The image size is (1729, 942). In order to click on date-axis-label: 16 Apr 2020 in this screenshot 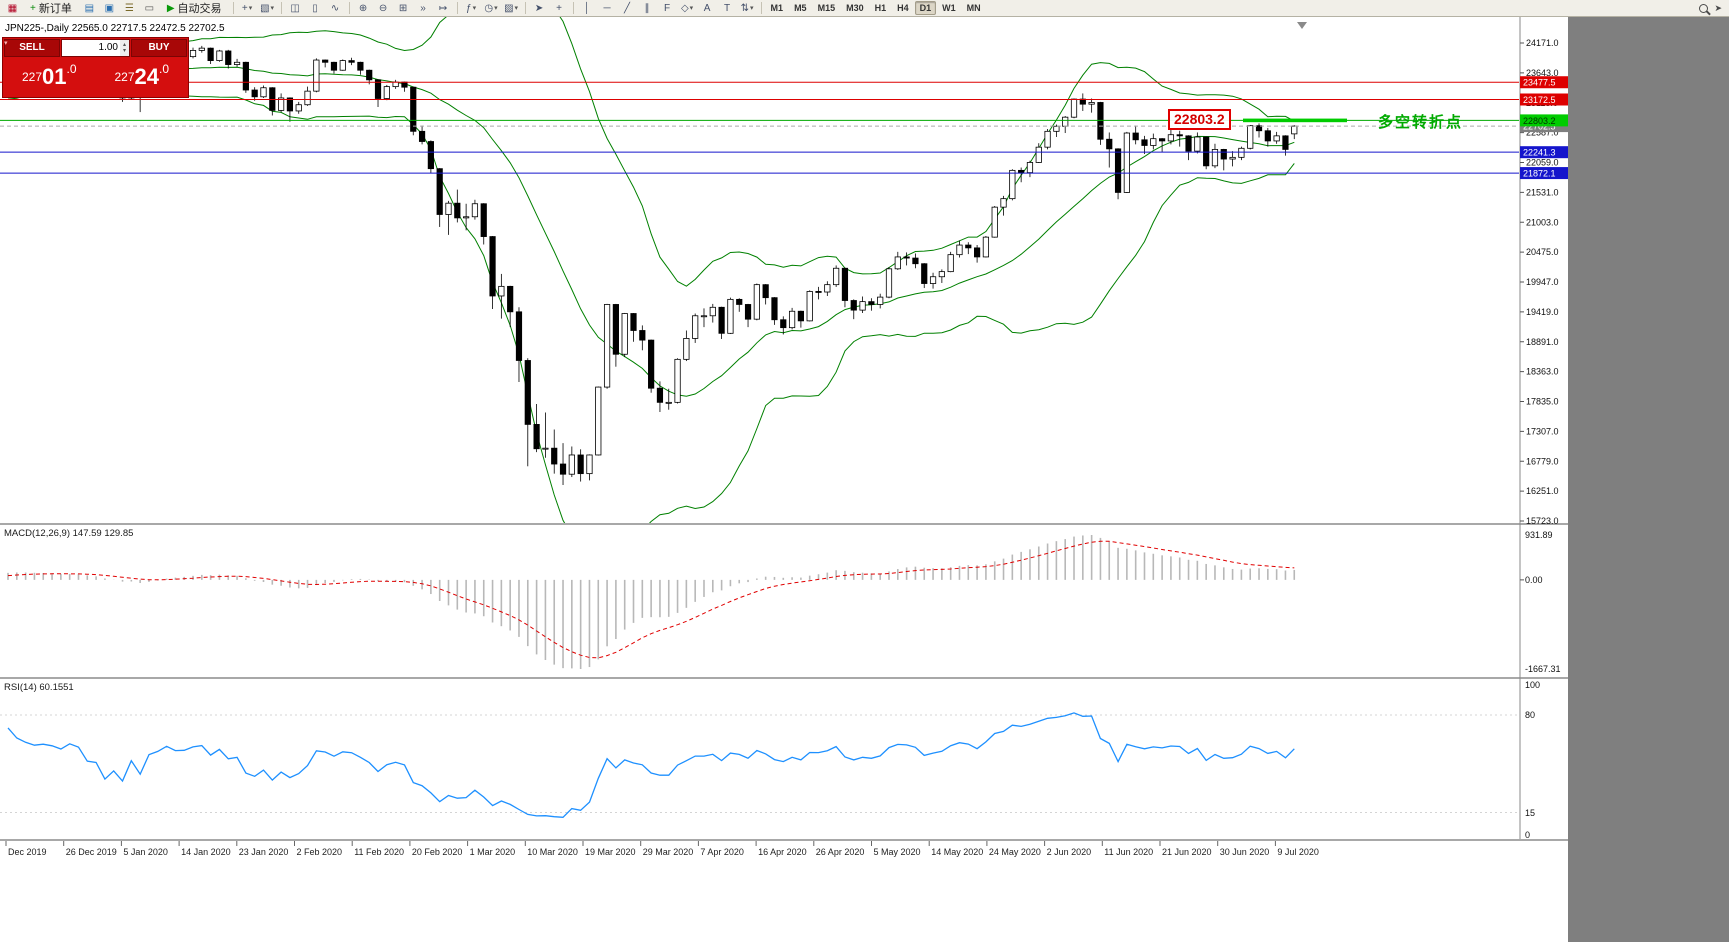, I will do `click(782, 852)`.